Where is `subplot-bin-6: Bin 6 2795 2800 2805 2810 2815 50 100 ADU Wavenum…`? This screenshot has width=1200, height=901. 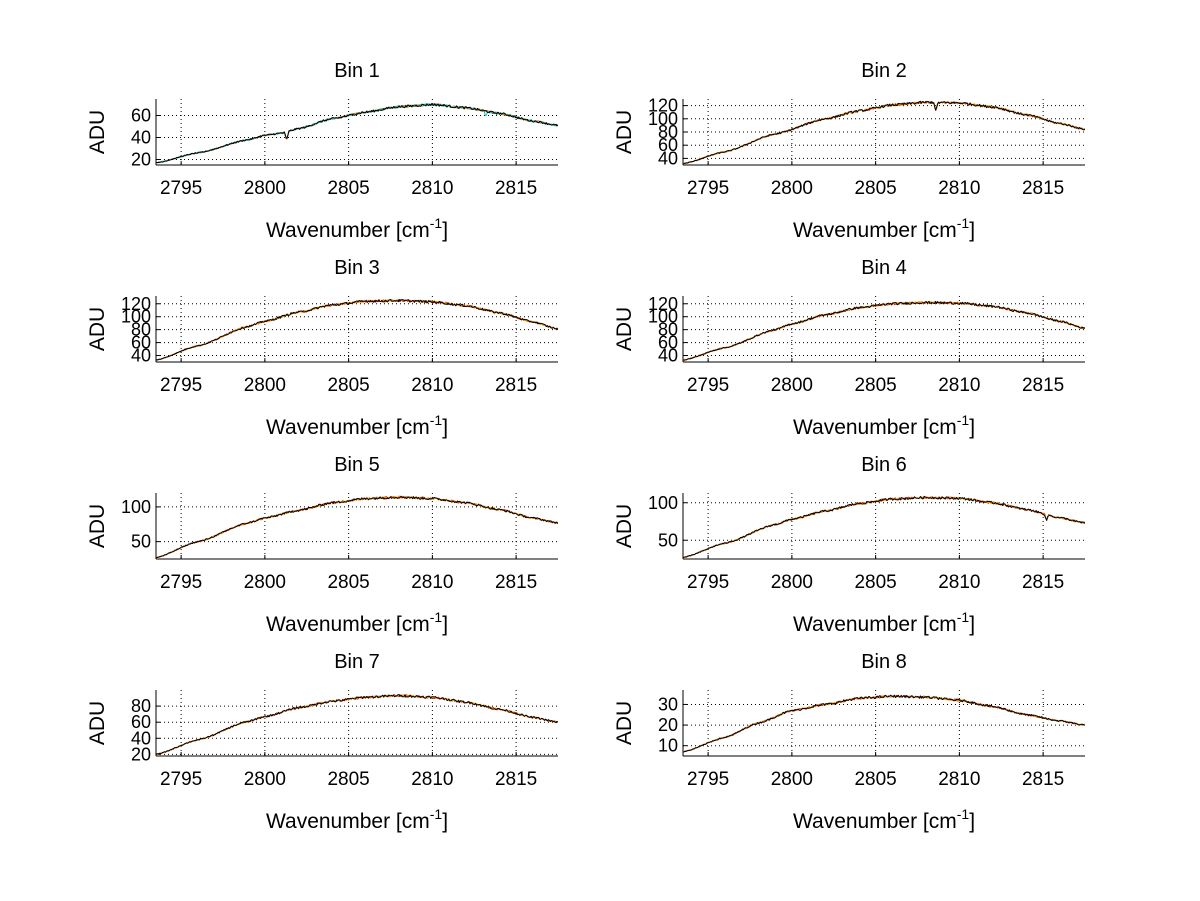
subplot-bin-6: Bin 6 2795 2800 2805 2810 2815 50 100 ADU Wavenum… is located at coordinates (849, 545).